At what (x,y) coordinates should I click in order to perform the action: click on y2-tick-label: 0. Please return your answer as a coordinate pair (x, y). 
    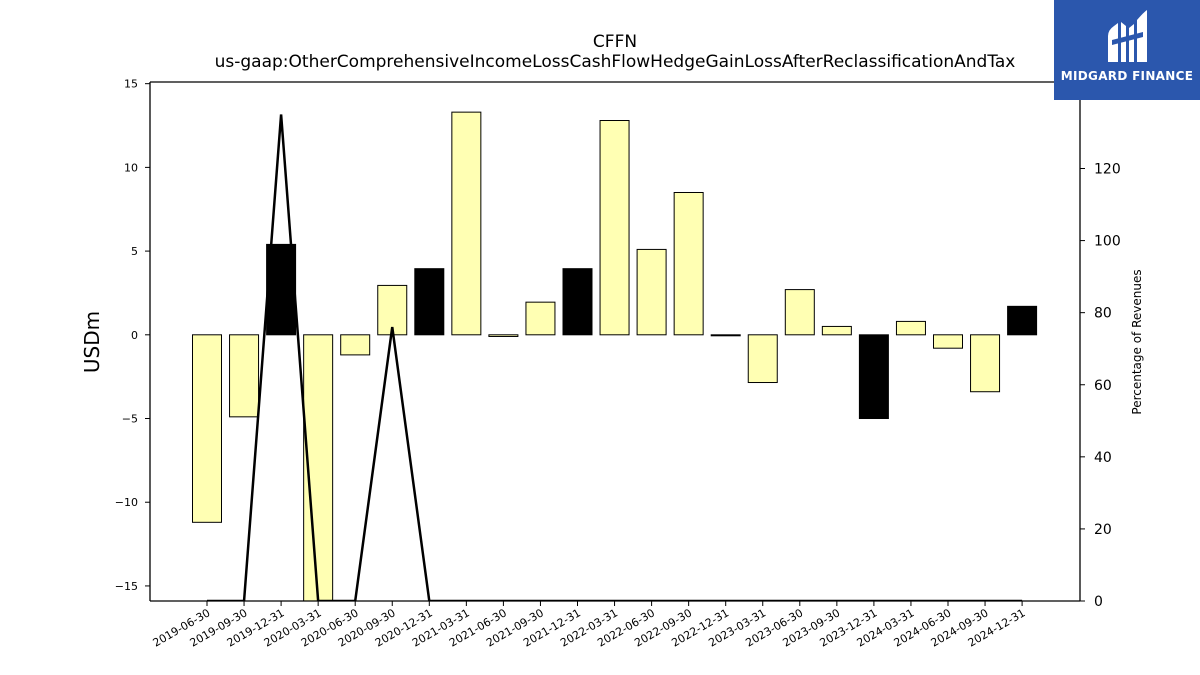
    Looking at the image, I should click on (1098, 602).